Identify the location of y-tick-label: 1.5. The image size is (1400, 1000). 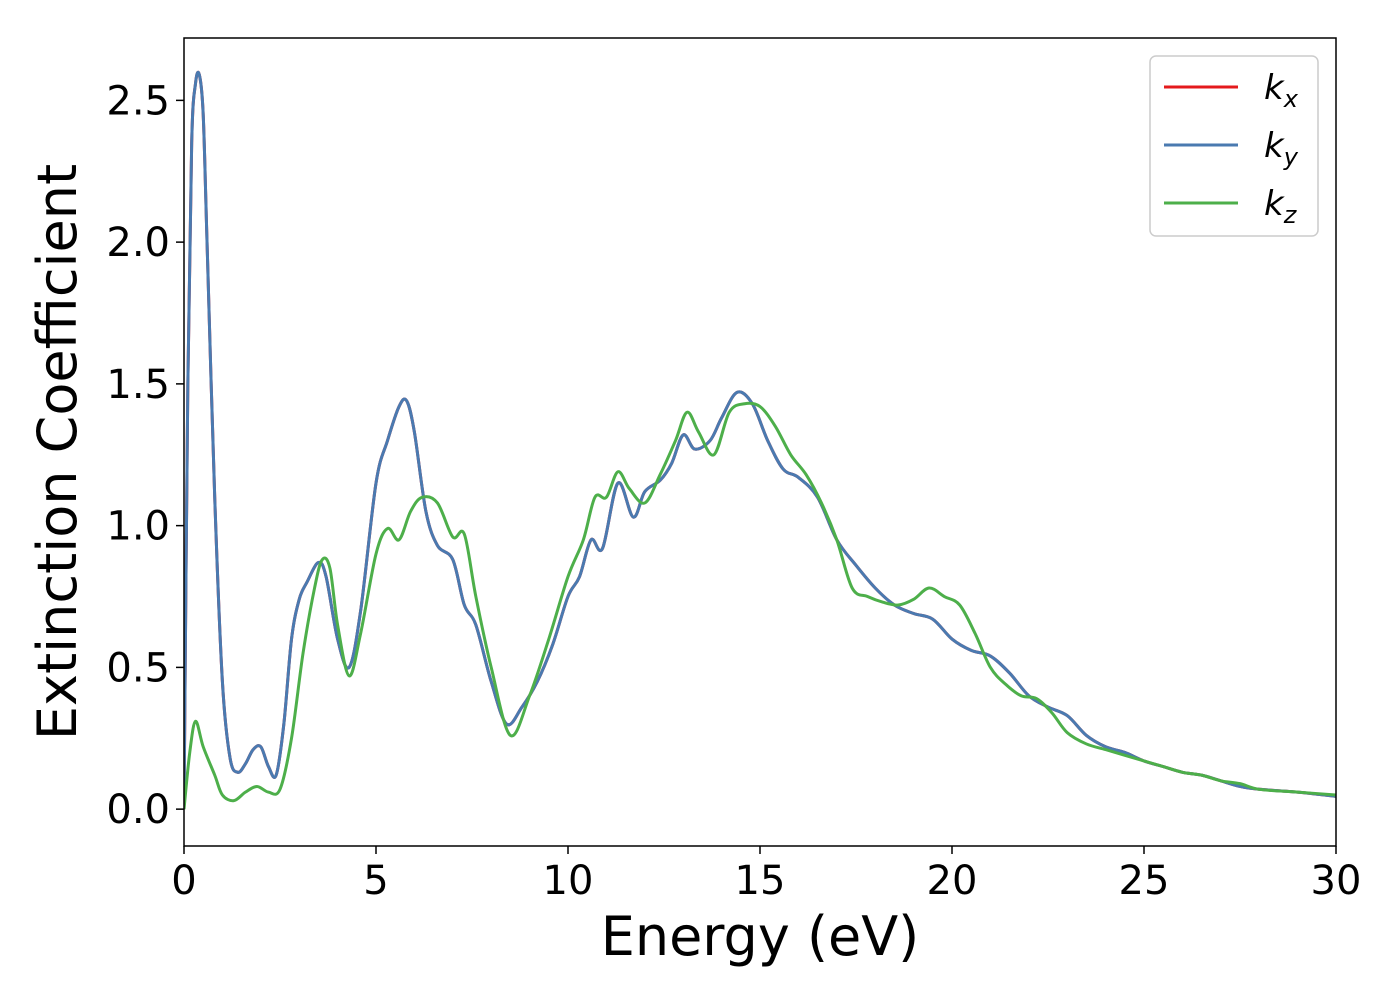
(138, 385).